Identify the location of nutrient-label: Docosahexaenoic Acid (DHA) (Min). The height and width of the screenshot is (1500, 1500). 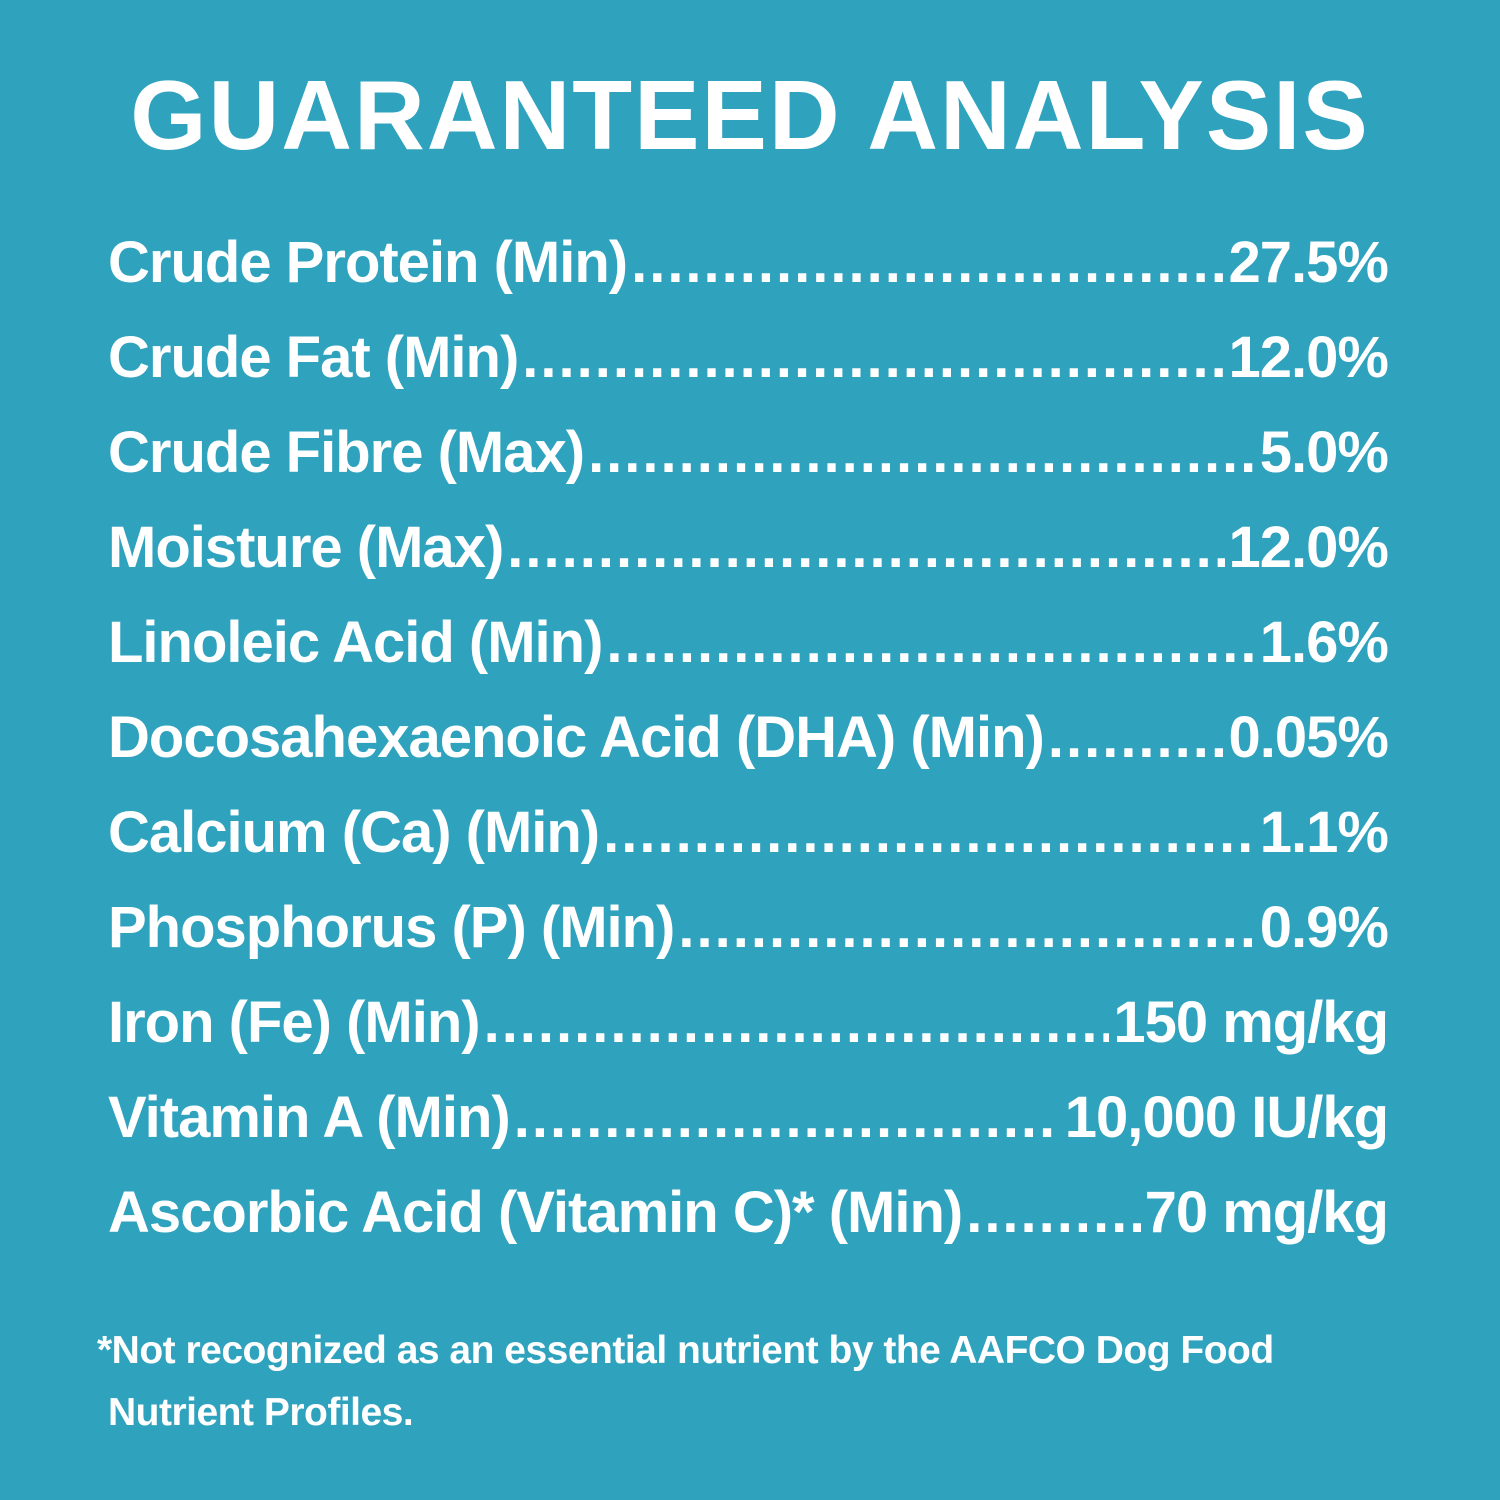
(576, 737).